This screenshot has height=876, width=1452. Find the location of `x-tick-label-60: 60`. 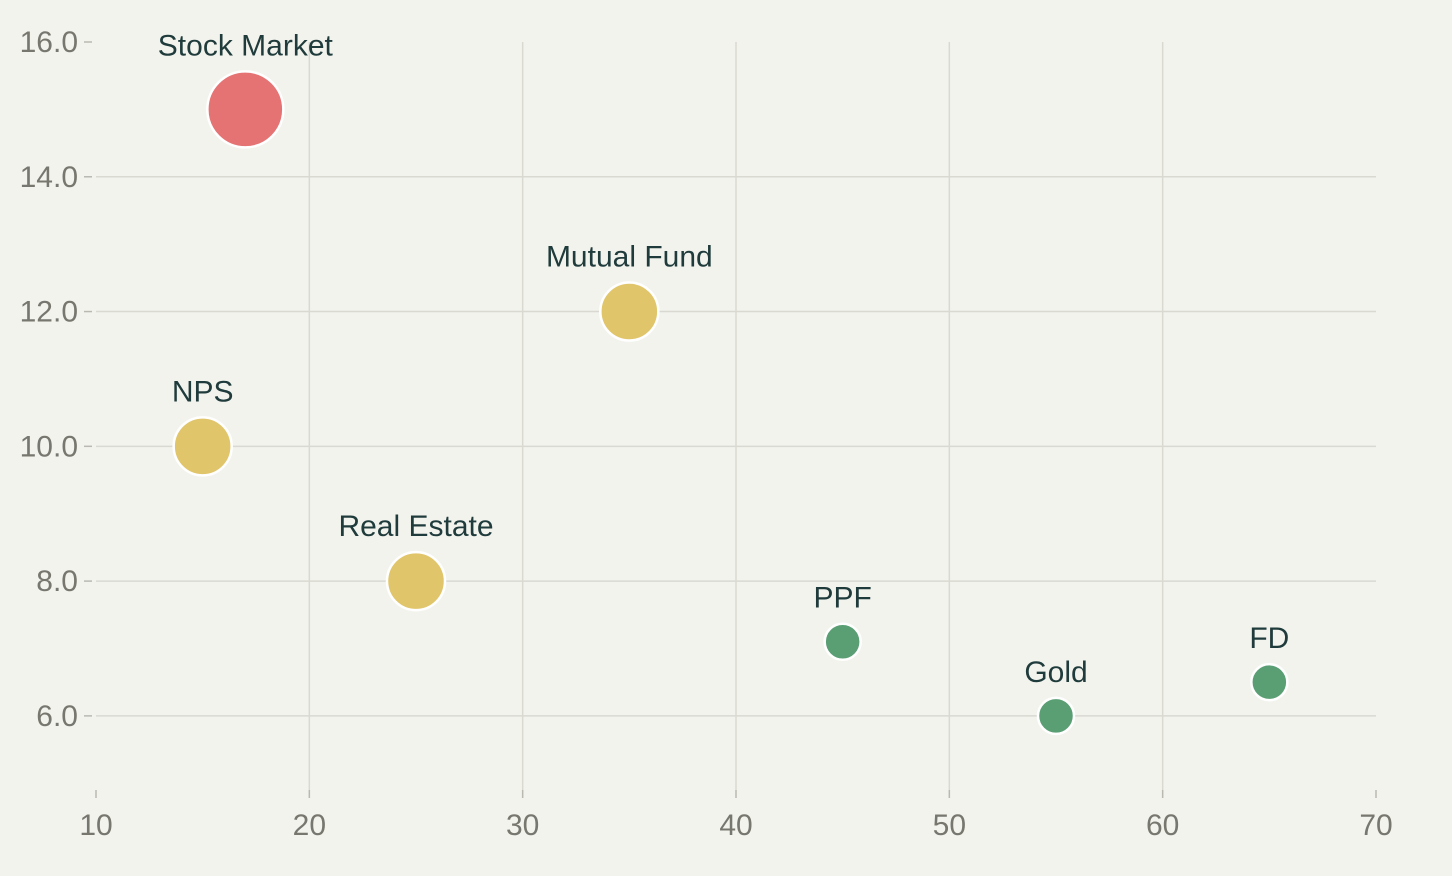

x-tick-label-60: 60 is located at coordinates (1162, 825).